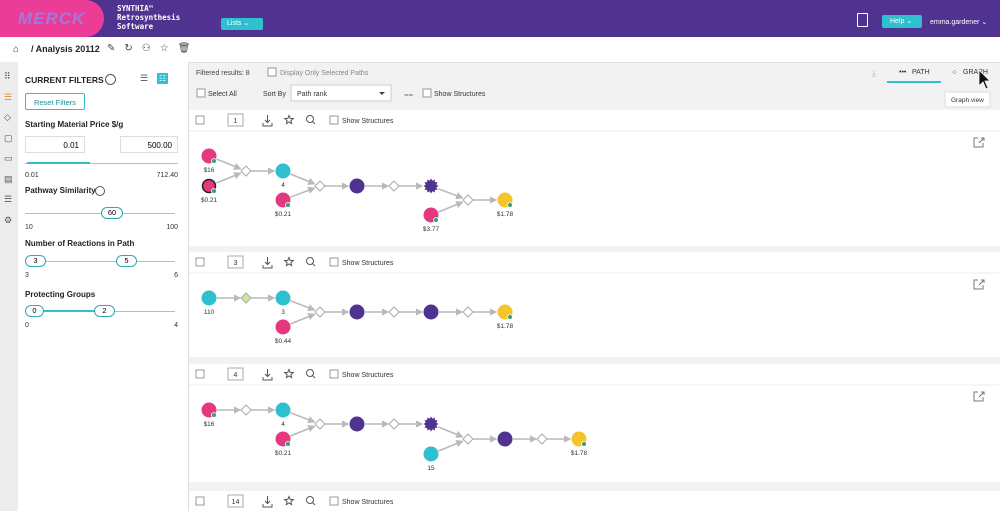  Describe the element at coordinates (236, 375) in the screenshot. I see `rank: 4` at that location.